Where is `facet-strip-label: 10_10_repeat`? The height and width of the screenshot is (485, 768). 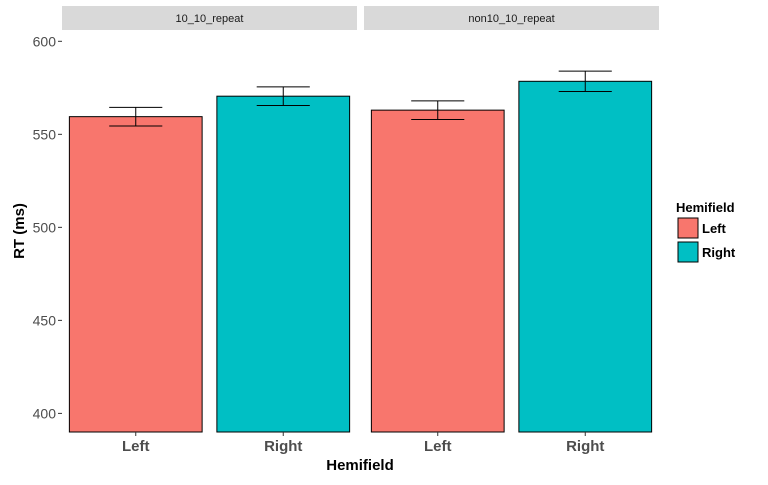
facet-strip-label: 10_10_repeat is located at coordinates (210, 19).